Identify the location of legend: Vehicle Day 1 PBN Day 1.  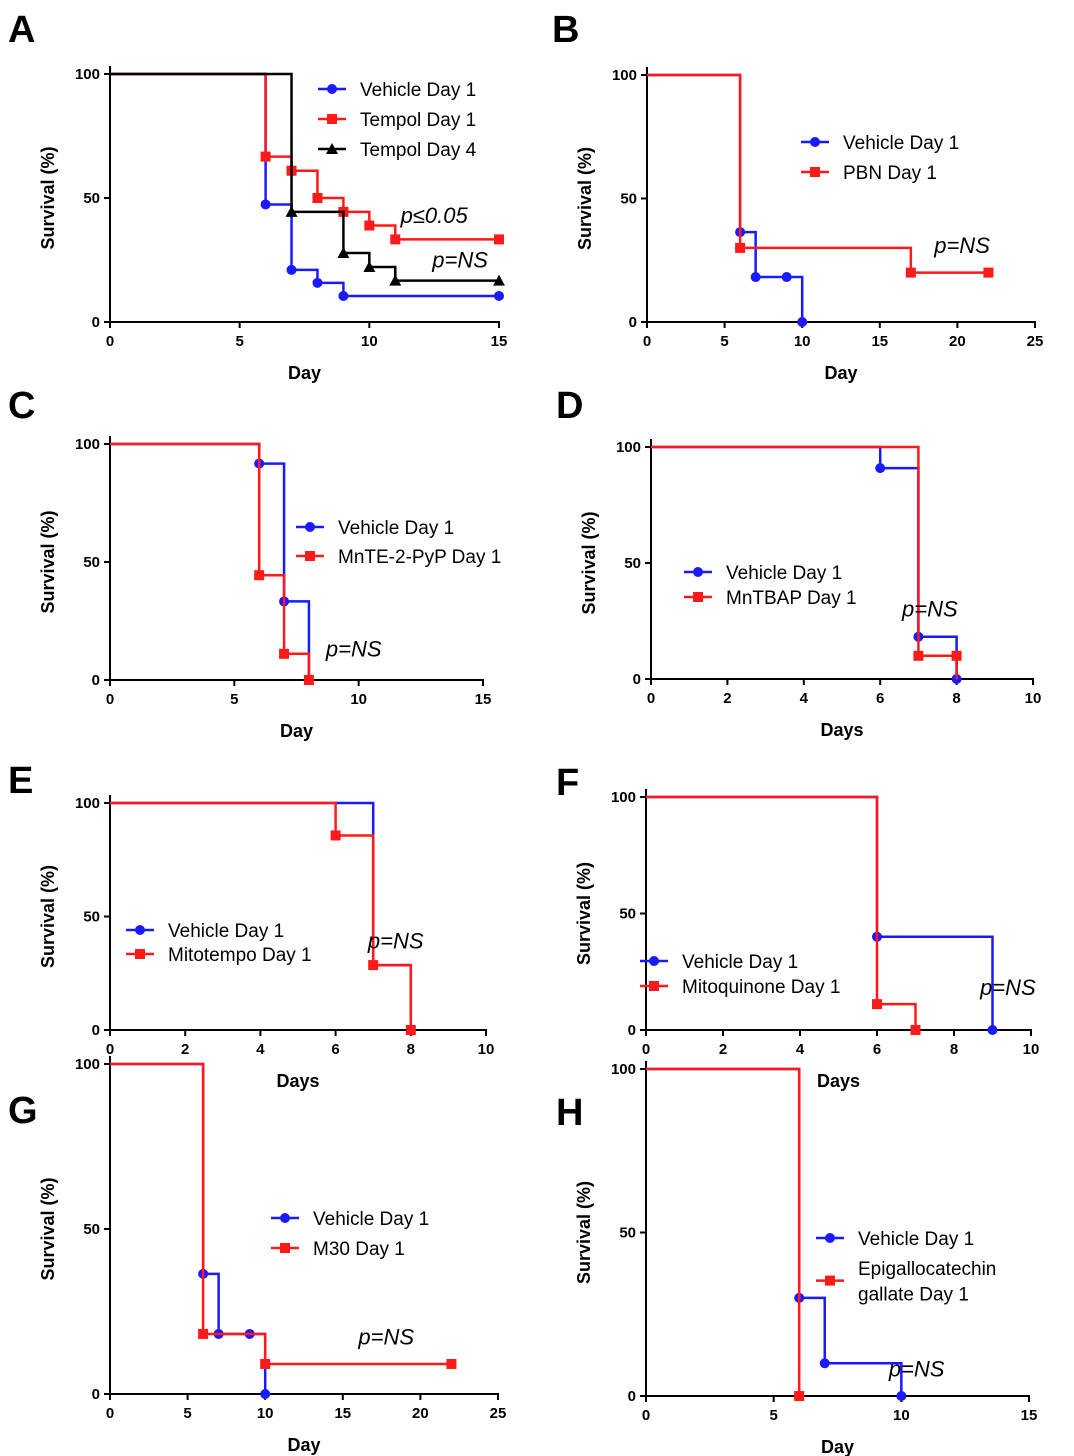
(880, 158).